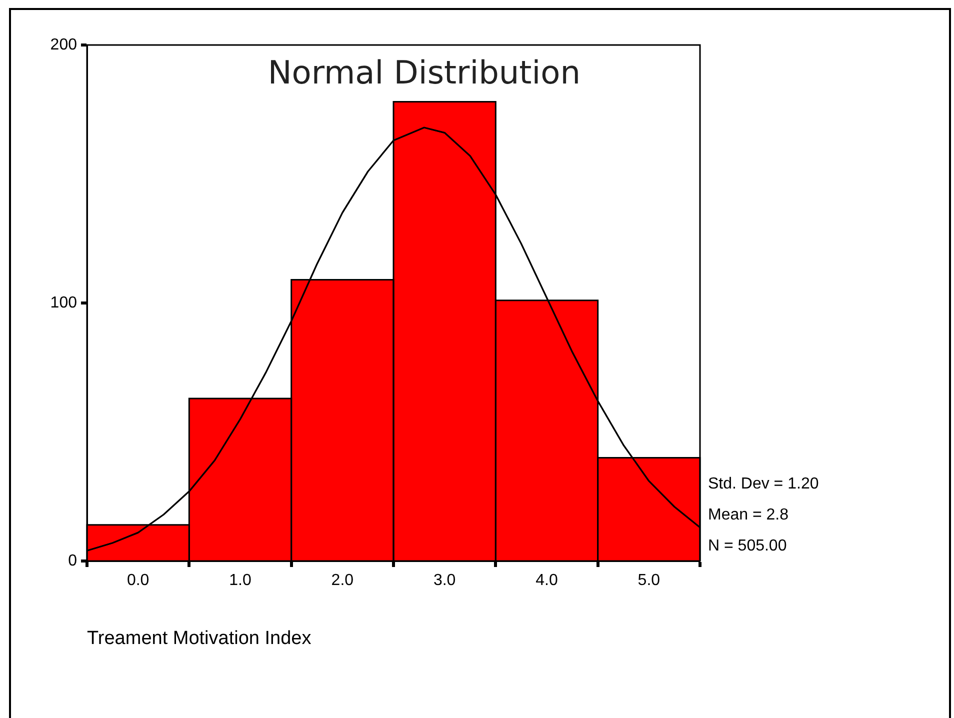 The width and height of the screenshot is (954, 718). Describe the element at coordinates (649, 581) in the screenshot. I see `x-tick-label: 5.0` at that location.